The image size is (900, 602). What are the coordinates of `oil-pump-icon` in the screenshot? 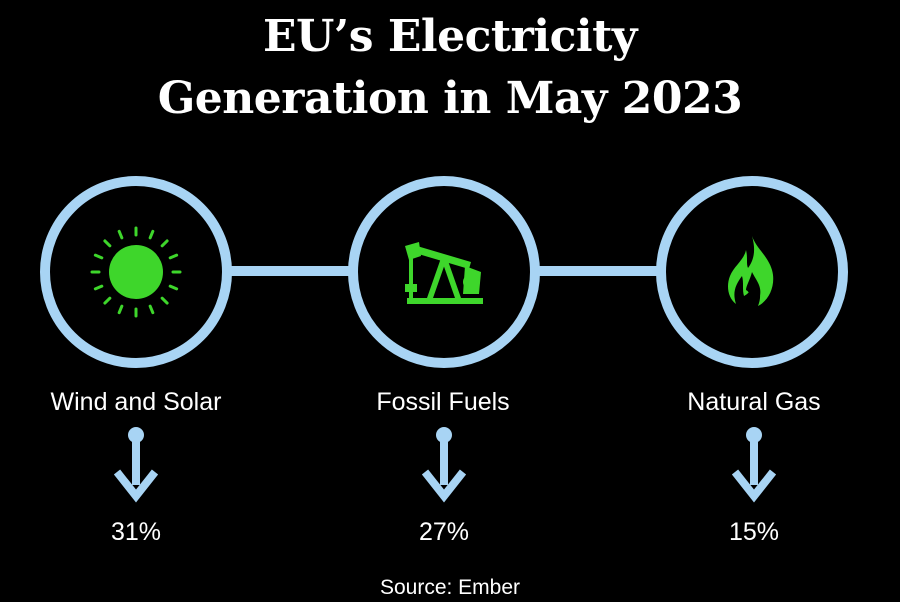 It's located at (444, 273).